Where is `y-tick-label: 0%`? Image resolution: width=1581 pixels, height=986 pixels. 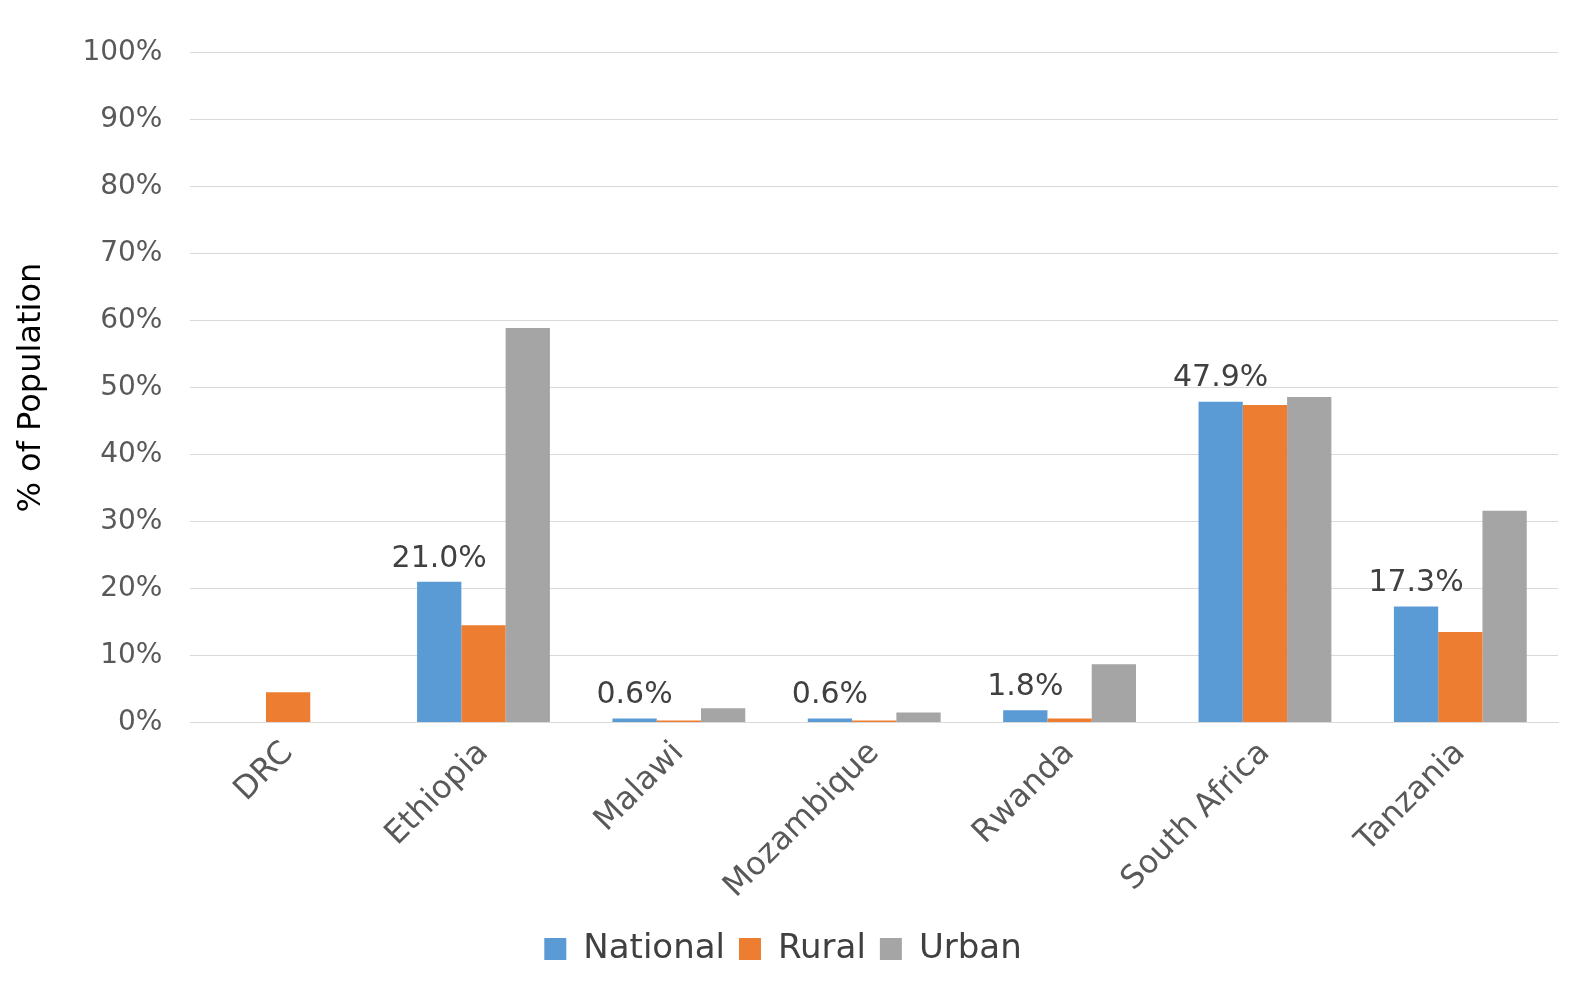
y-tick-label: 0% is located at coordinates (140, 720).